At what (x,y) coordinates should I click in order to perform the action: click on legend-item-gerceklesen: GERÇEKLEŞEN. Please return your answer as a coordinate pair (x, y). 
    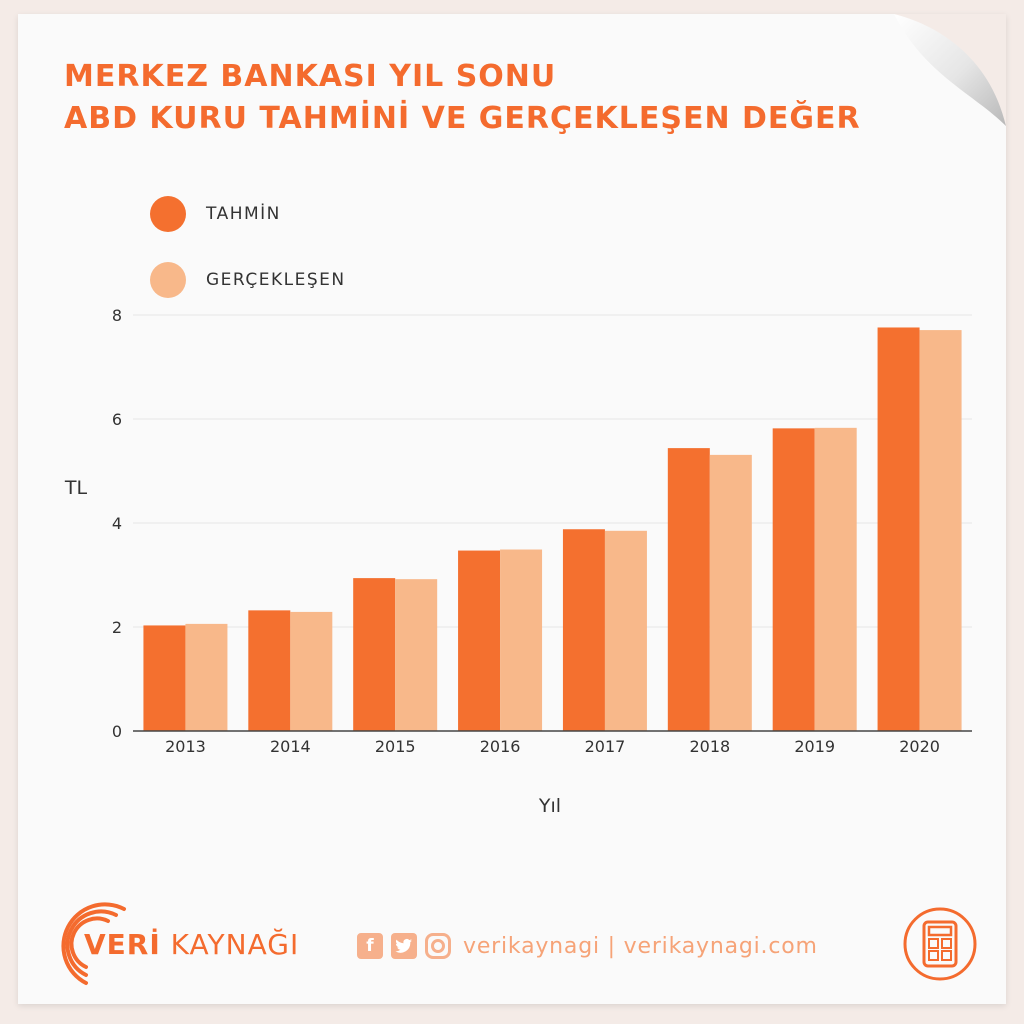
    Looking at the image, I should click on (248, 280).